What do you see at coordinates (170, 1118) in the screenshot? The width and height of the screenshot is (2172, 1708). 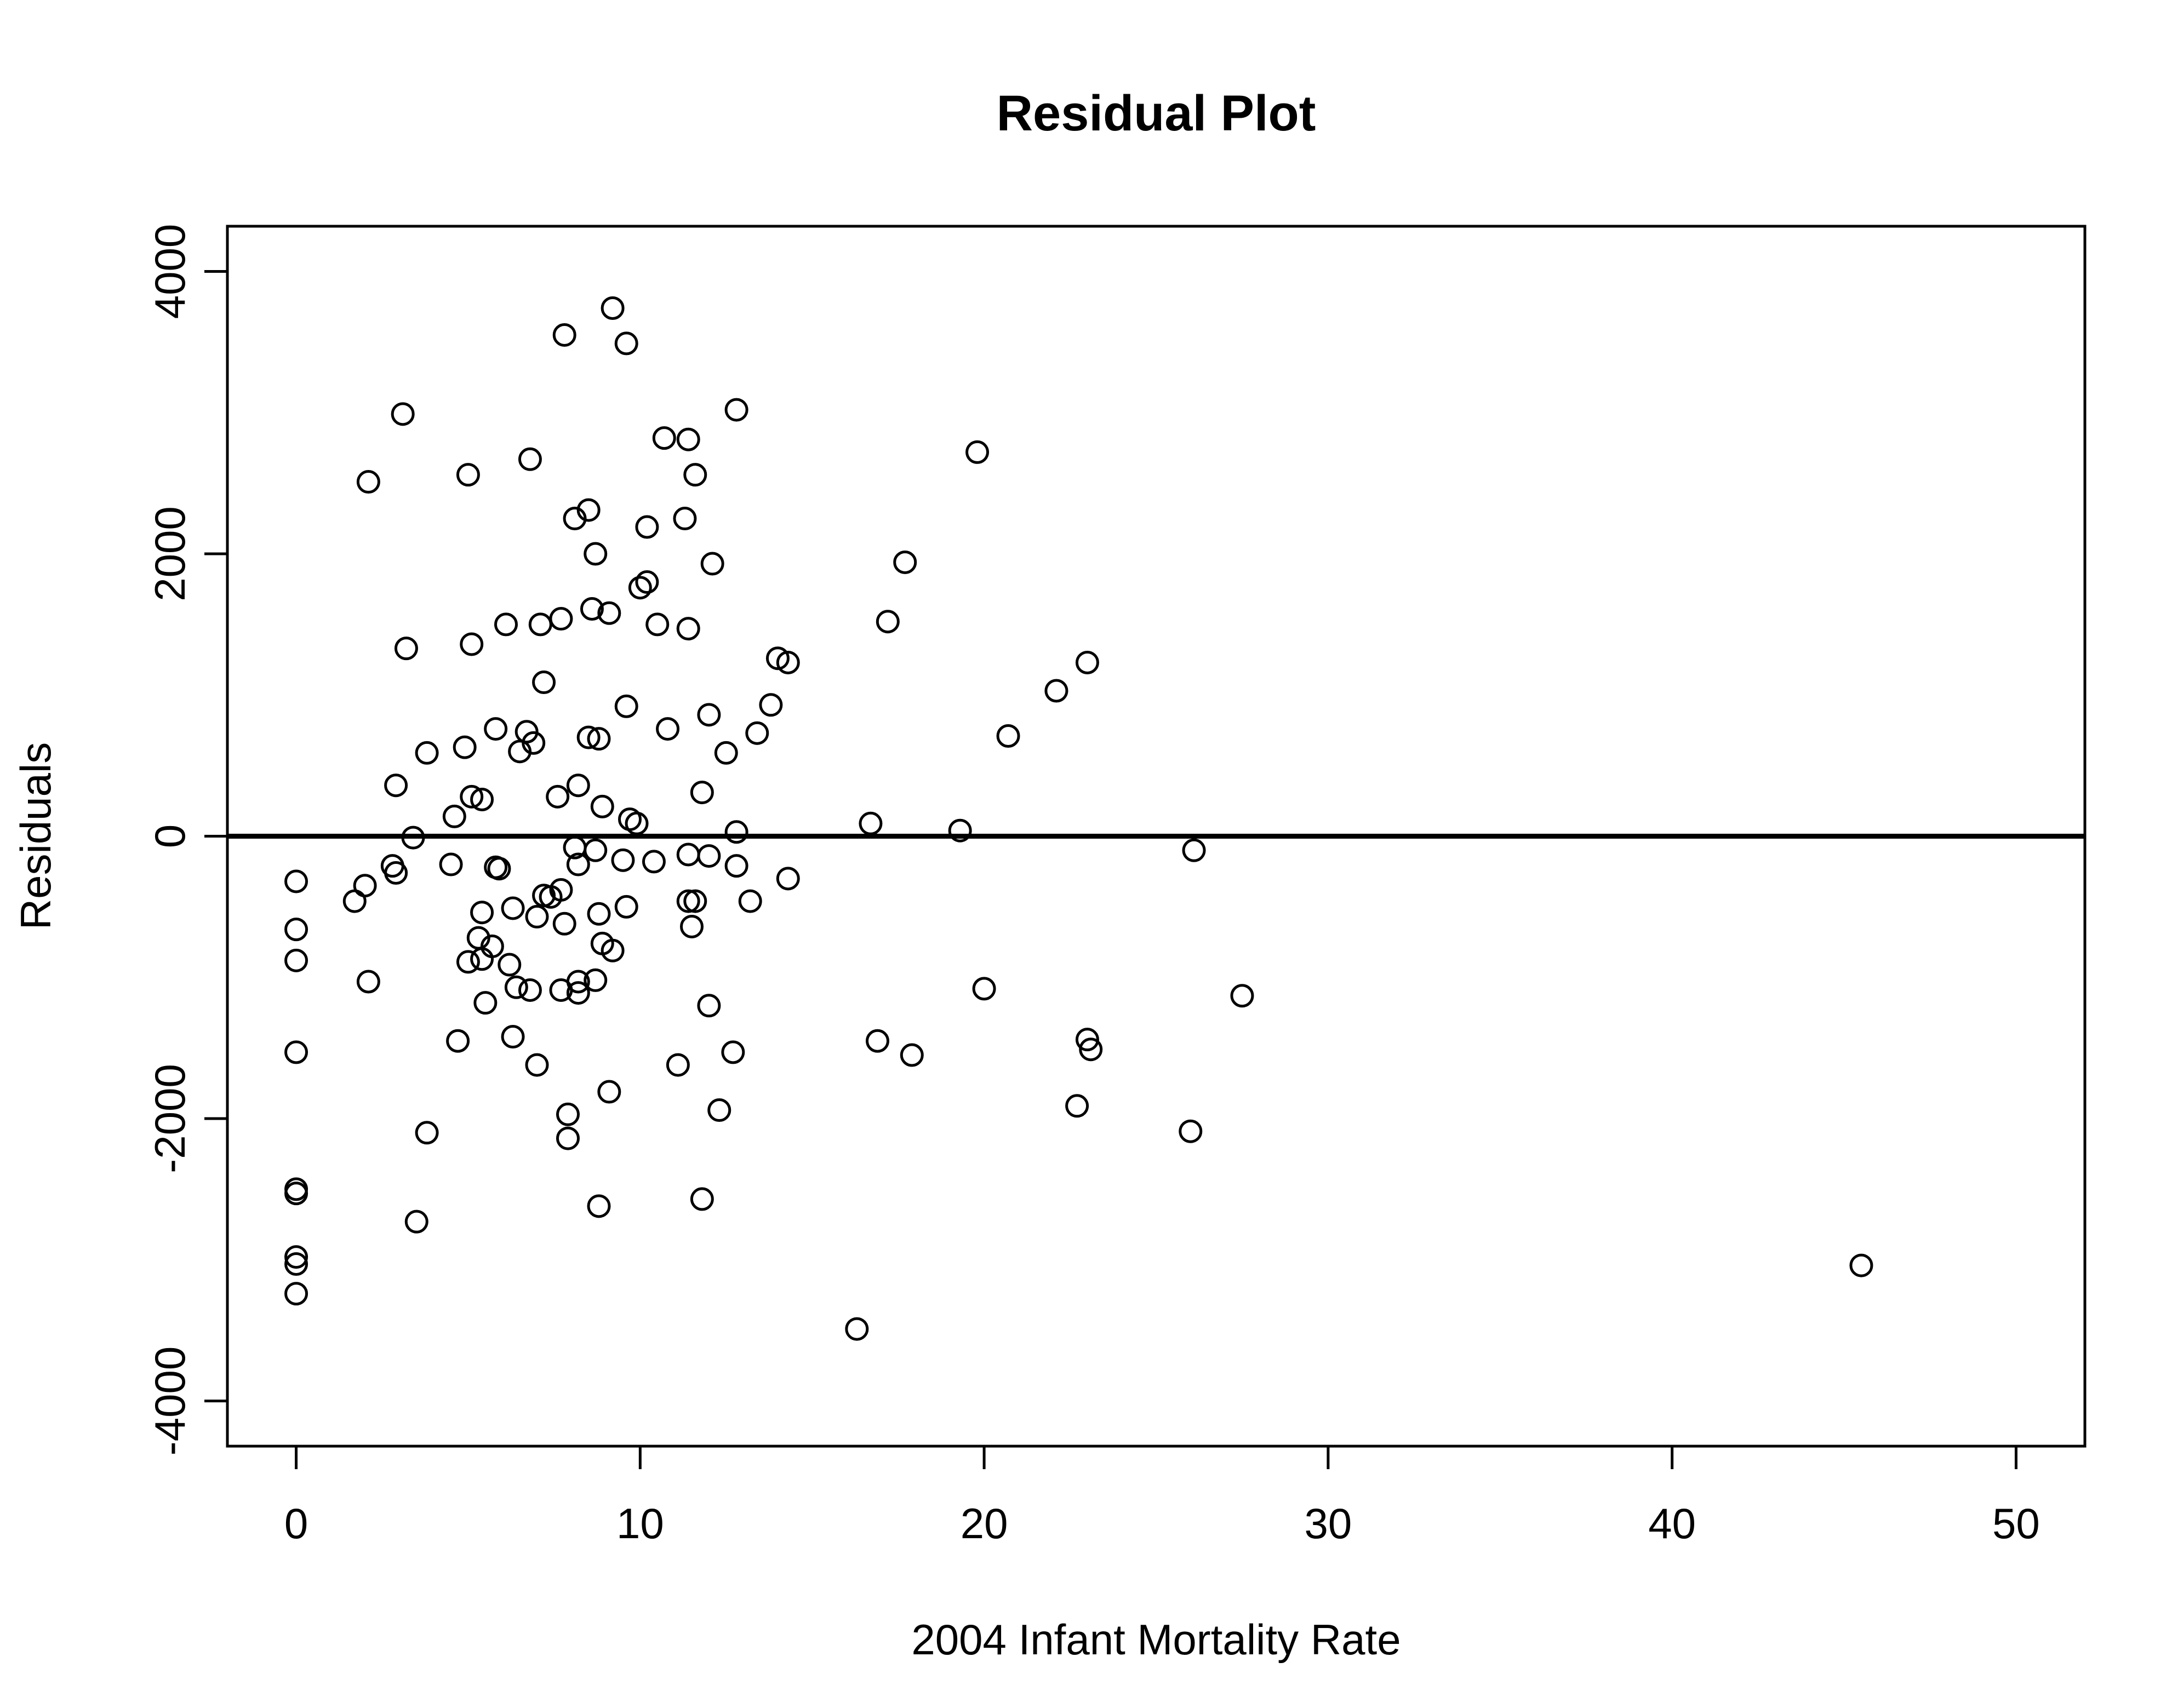 I see `y-tick-label: -2000` at bounding box center [170, 1118].